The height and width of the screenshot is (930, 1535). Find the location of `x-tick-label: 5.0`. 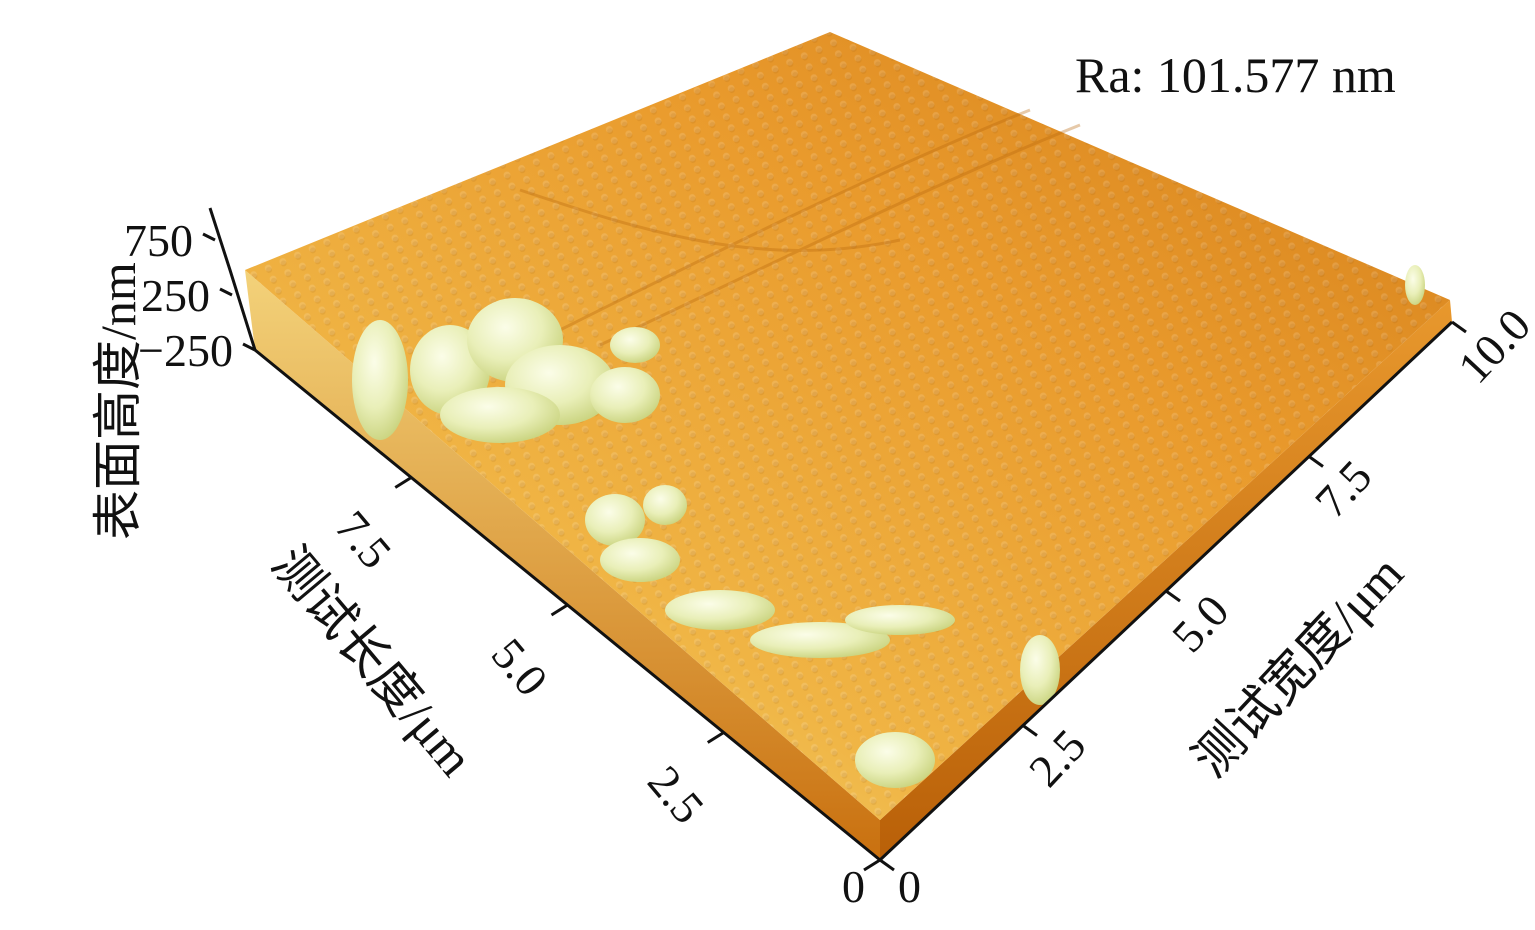

x-tick-label: 5.0 is located at coordinates (520, 667).